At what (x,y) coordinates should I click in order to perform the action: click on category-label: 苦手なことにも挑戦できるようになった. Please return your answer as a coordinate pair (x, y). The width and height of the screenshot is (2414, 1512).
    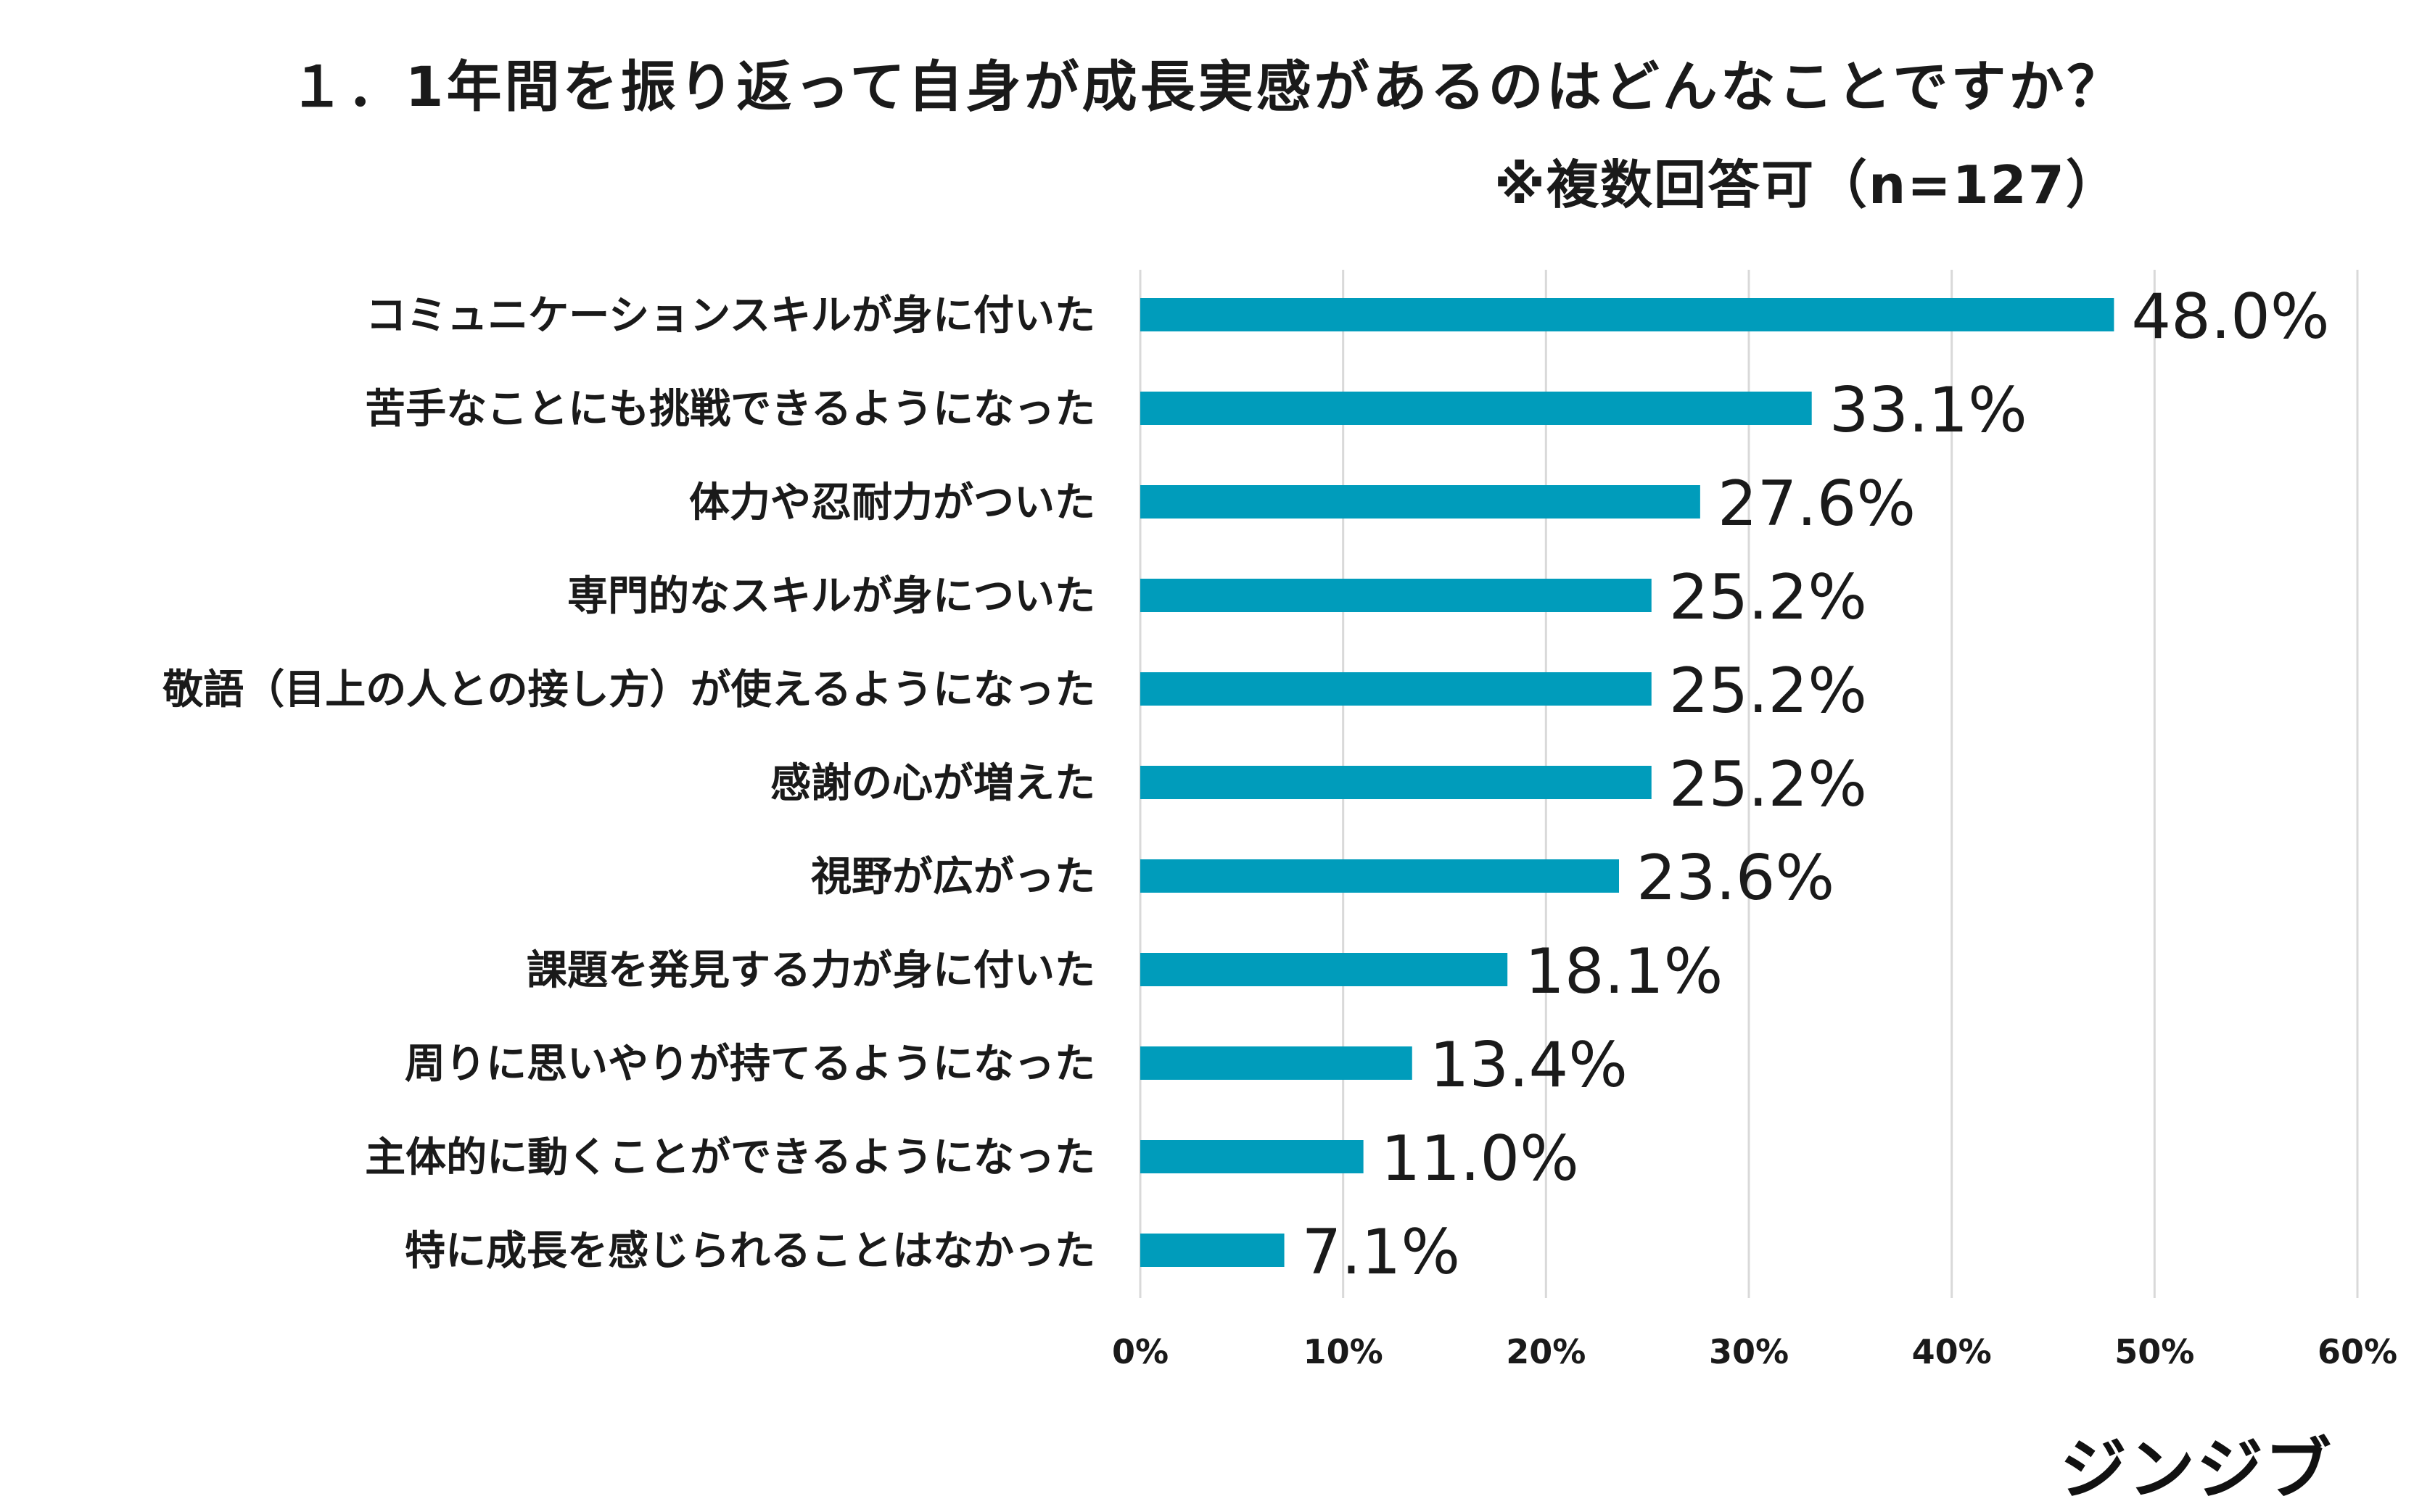
    Looking at the image, I should click on (730, 409).